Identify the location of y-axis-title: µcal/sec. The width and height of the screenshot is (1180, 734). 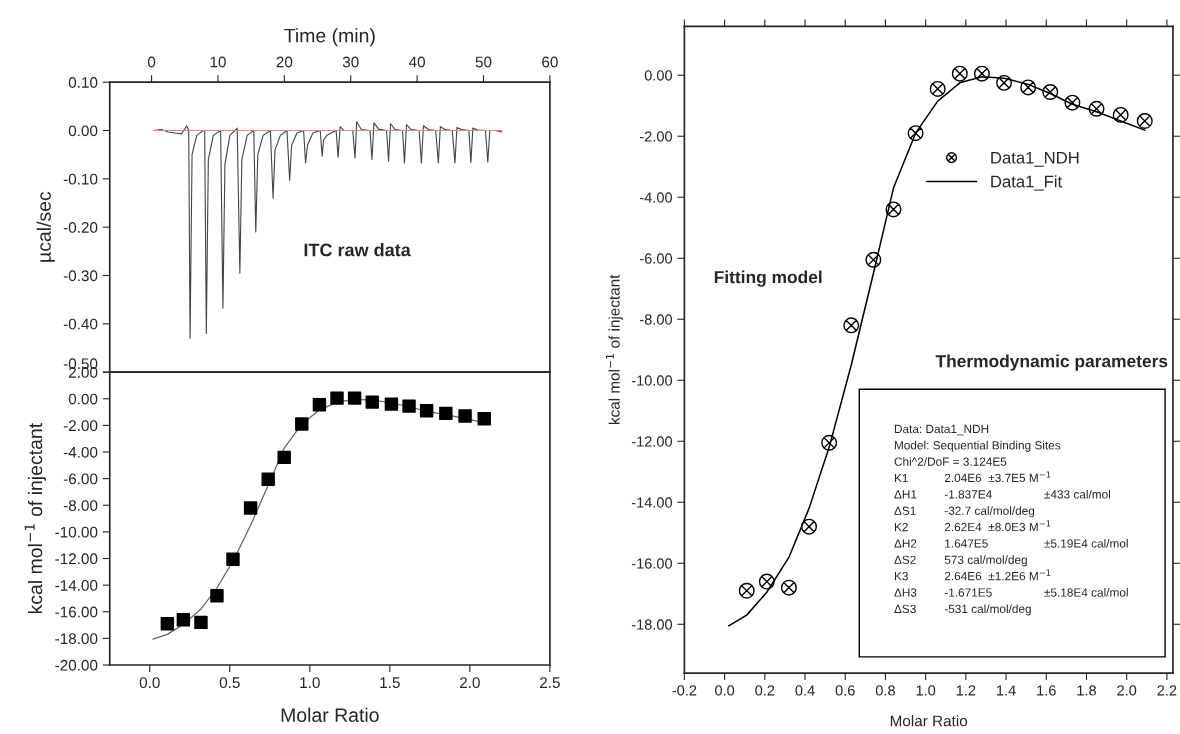
(45, 226).